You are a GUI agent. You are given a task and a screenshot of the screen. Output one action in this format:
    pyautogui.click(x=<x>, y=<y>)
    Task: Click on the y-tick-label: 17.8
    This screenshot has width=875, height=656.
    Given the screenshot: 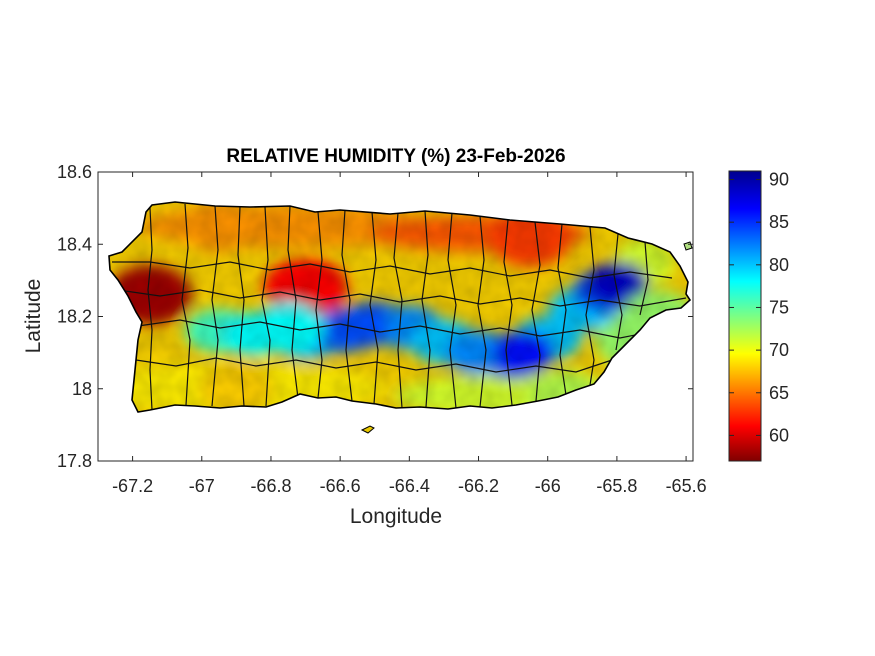 What is the action you would take?
    pyautogui.click(x=74, y=461)
    